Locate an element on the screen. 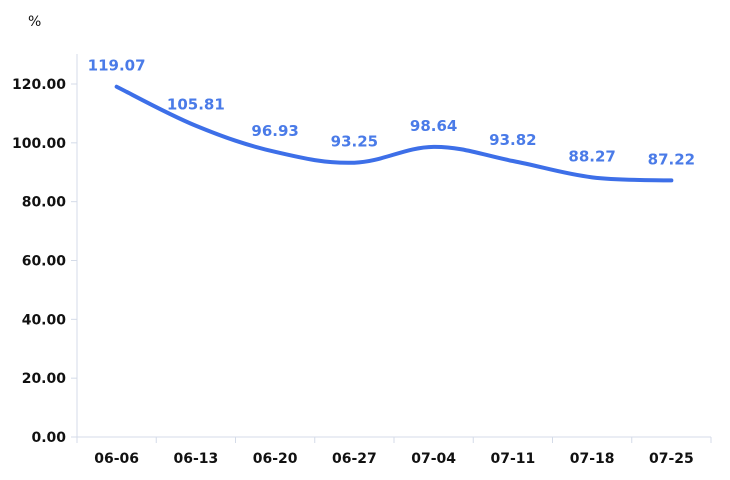 This screenshot has height=480, width=730. y-tick-label: 120.00 is located at coordinates (39, 85).